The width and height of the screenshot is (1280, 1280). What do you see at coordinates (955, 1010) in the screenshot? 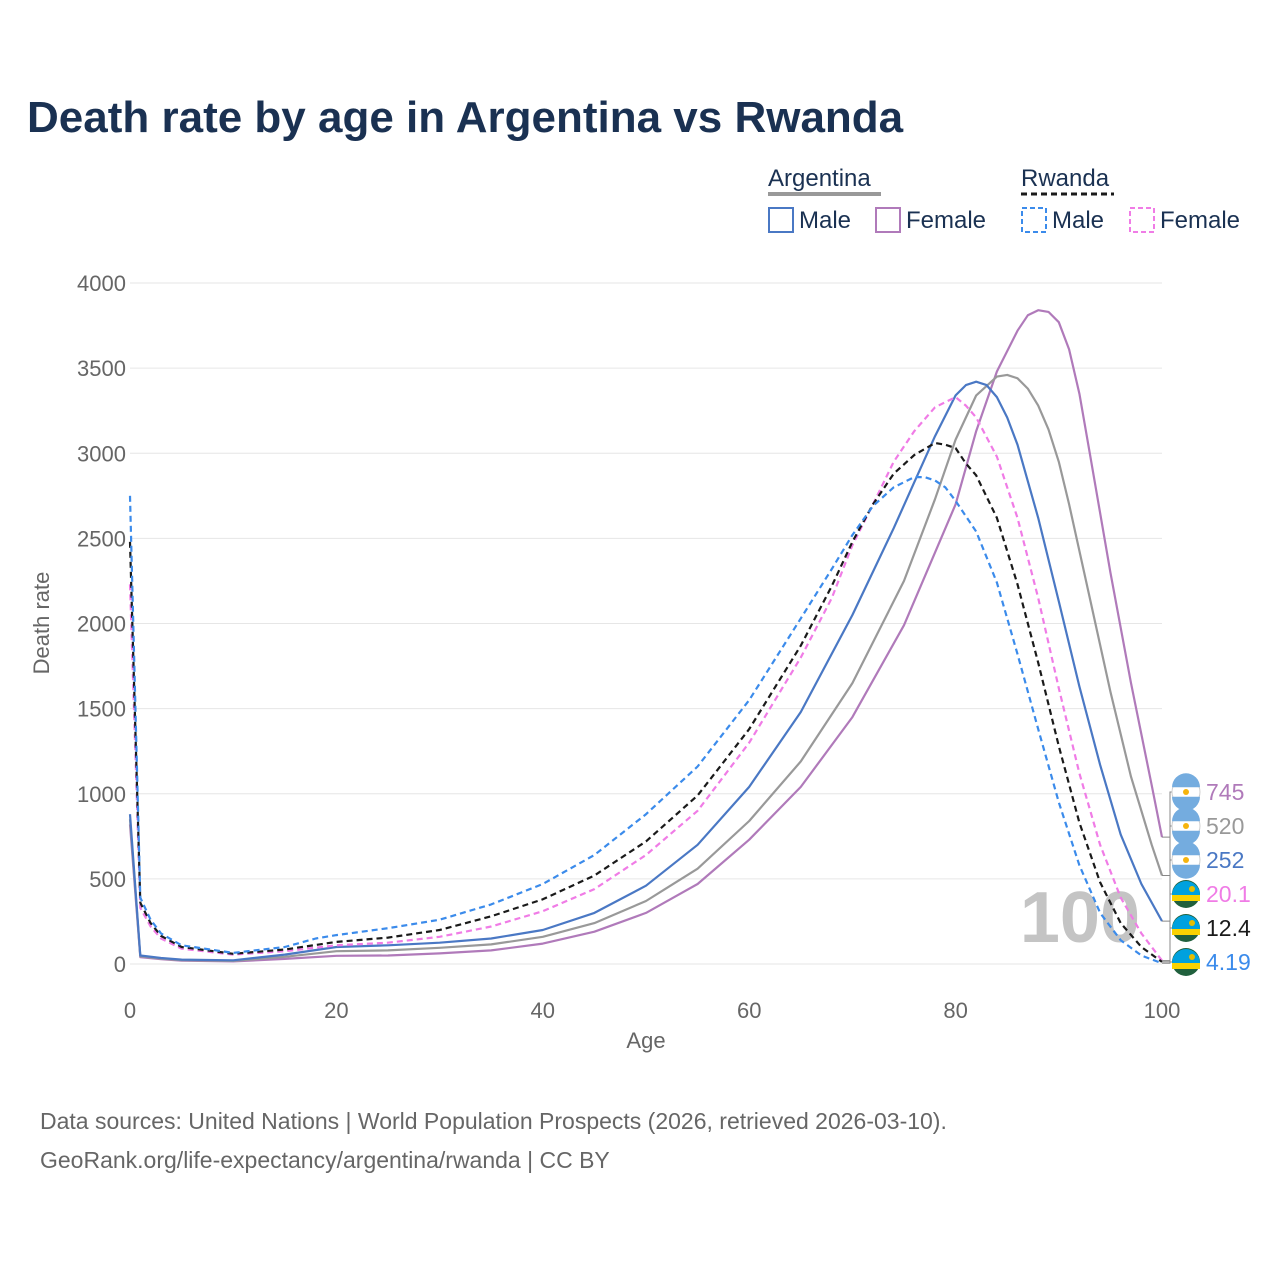
I see `x-tick-80: 80` at bounding box center [955, 1010].